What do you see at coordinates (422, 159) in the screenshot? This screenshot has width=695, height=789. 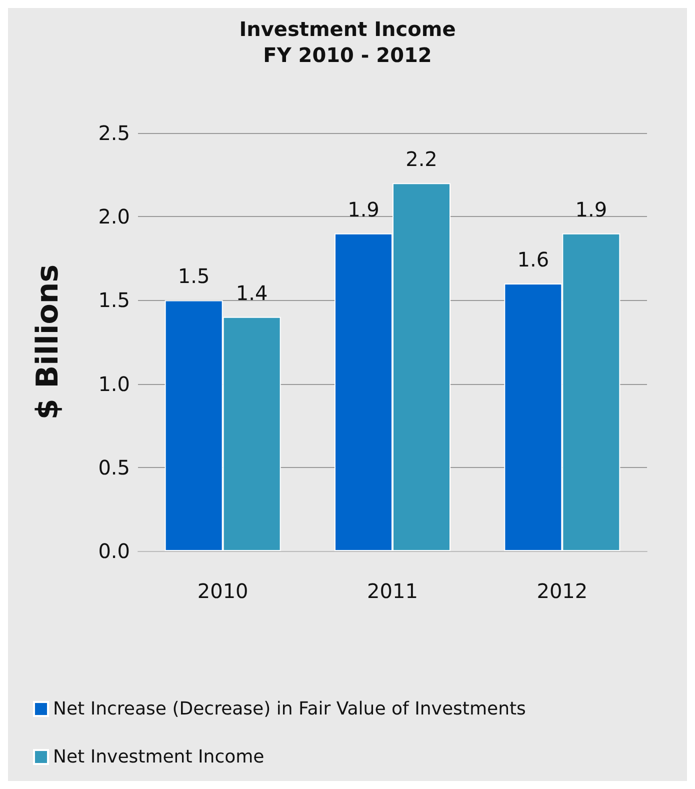 I see `data-label: 2.2` at bounding box center [422, 159].